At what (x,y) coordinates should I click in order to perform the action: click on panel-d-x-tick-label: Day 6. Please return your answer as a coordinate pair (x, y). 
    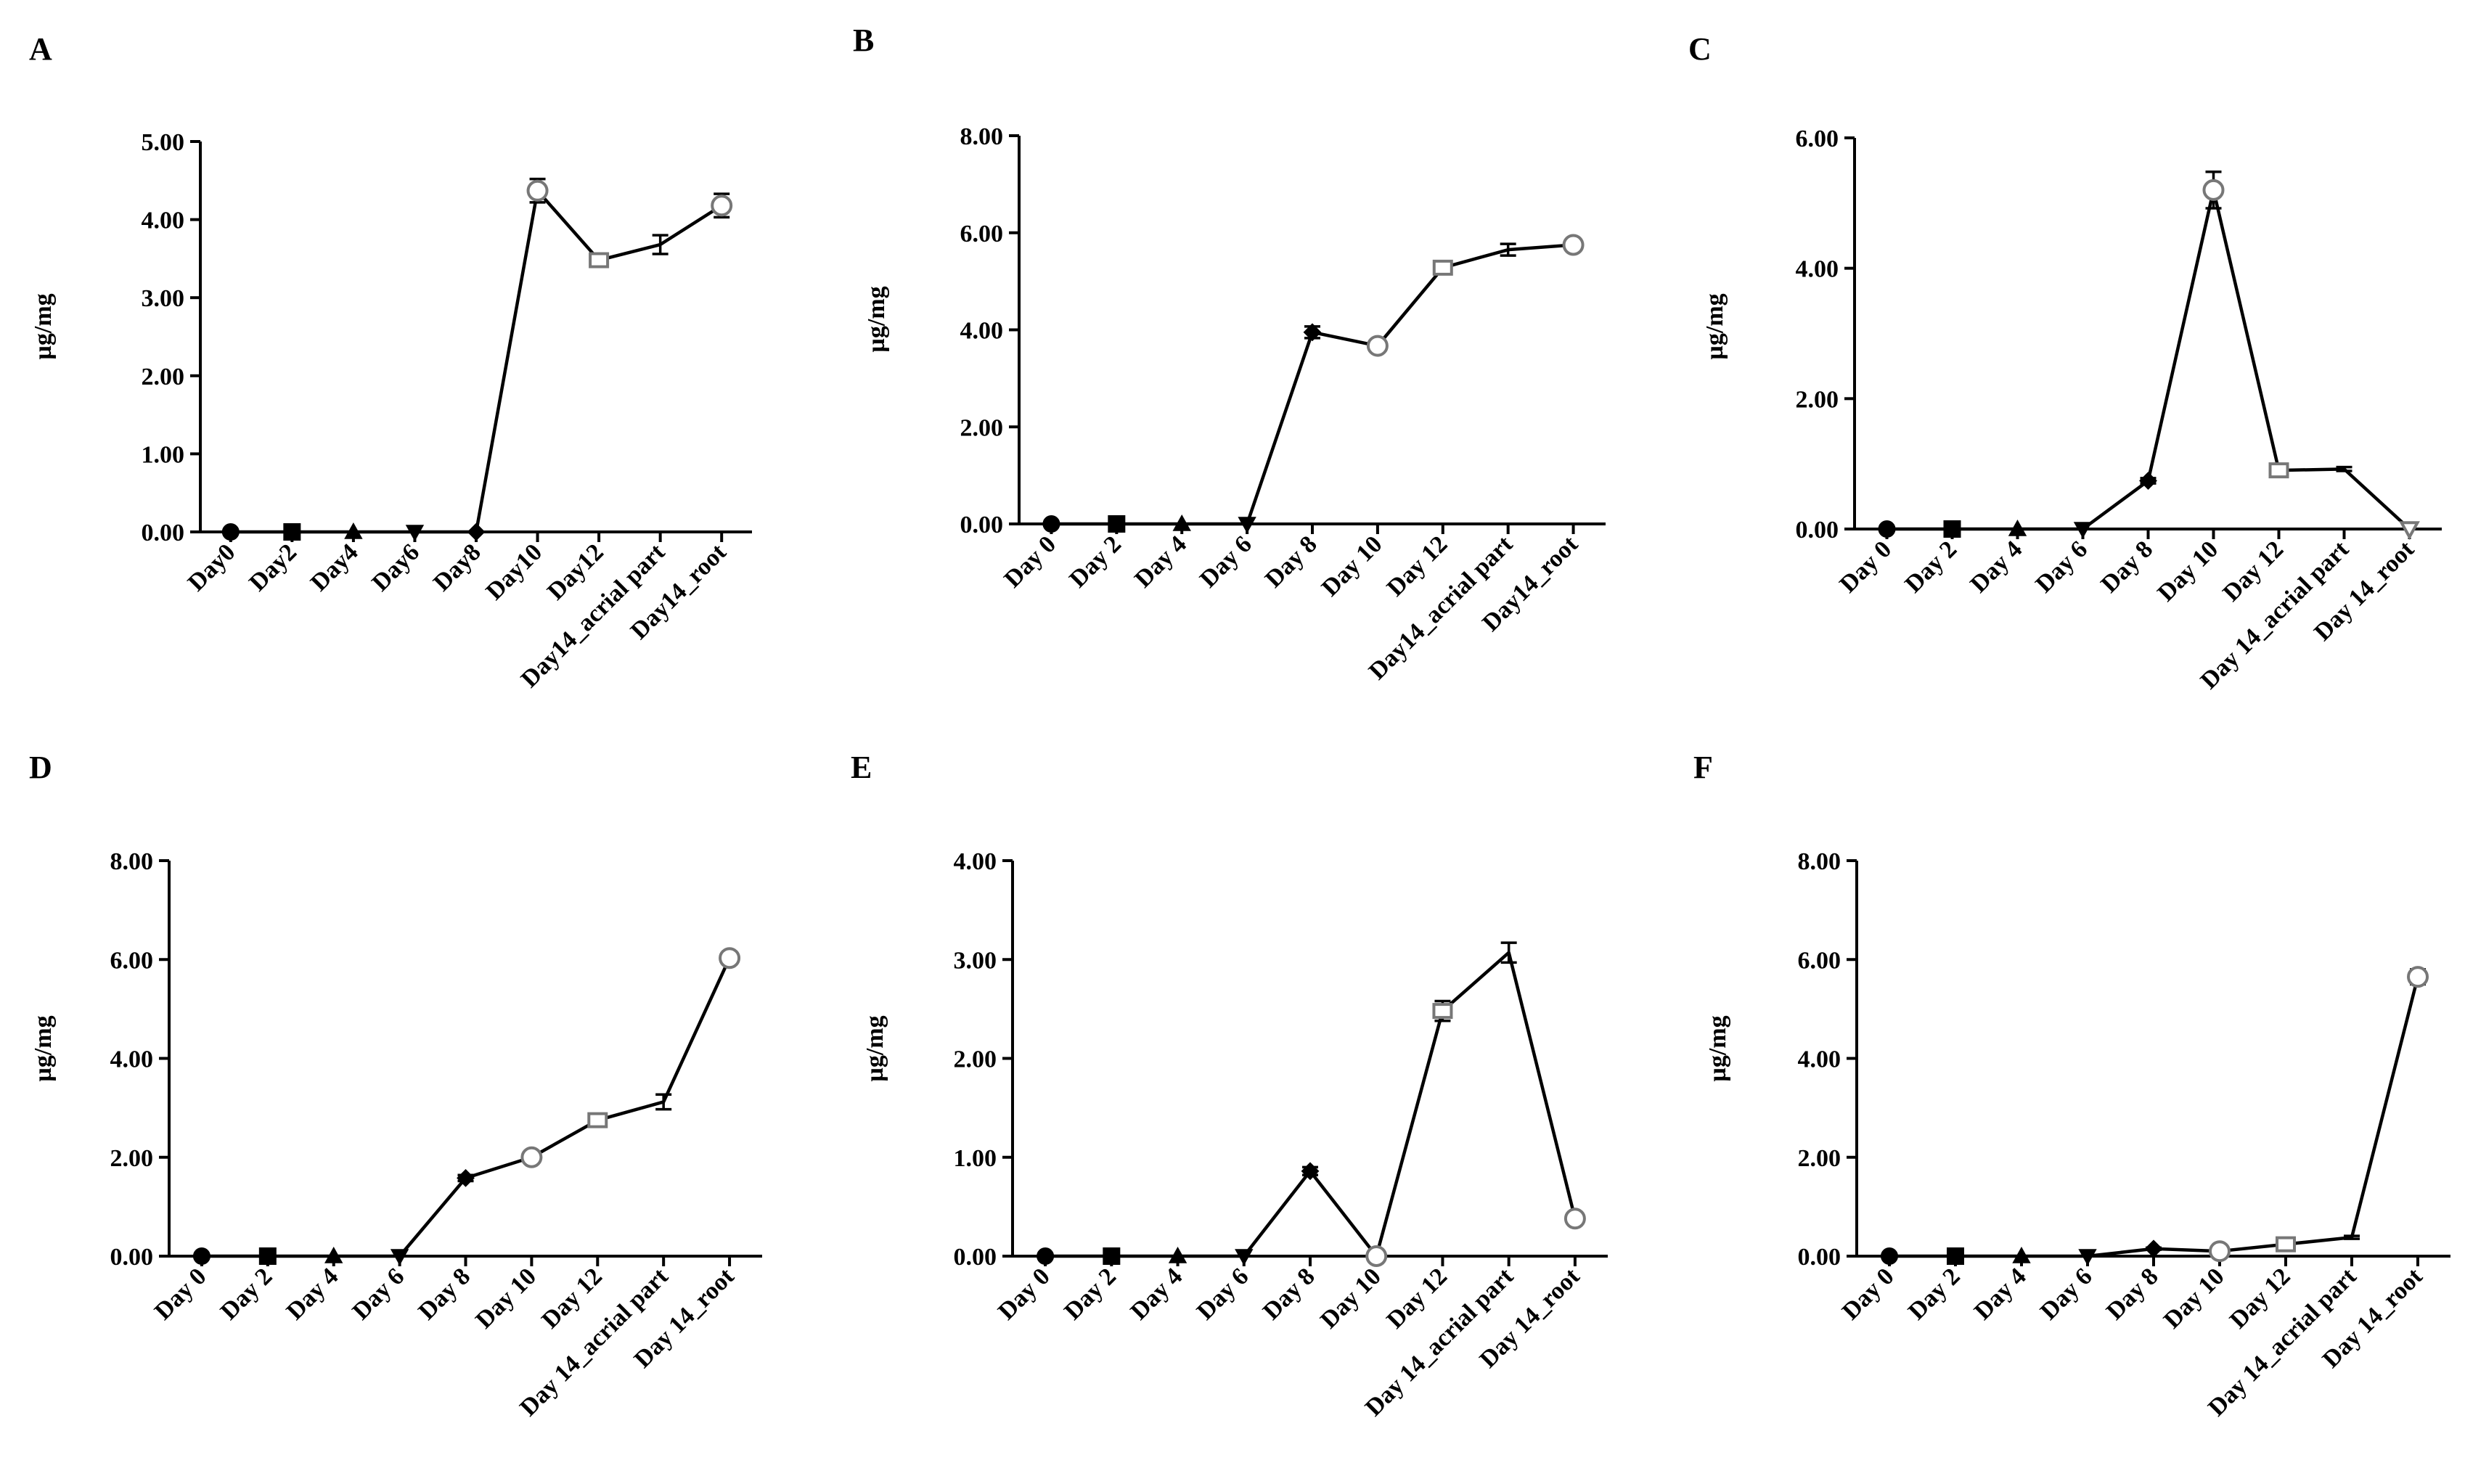
    Looking at the image, I should click on (379, 1294).